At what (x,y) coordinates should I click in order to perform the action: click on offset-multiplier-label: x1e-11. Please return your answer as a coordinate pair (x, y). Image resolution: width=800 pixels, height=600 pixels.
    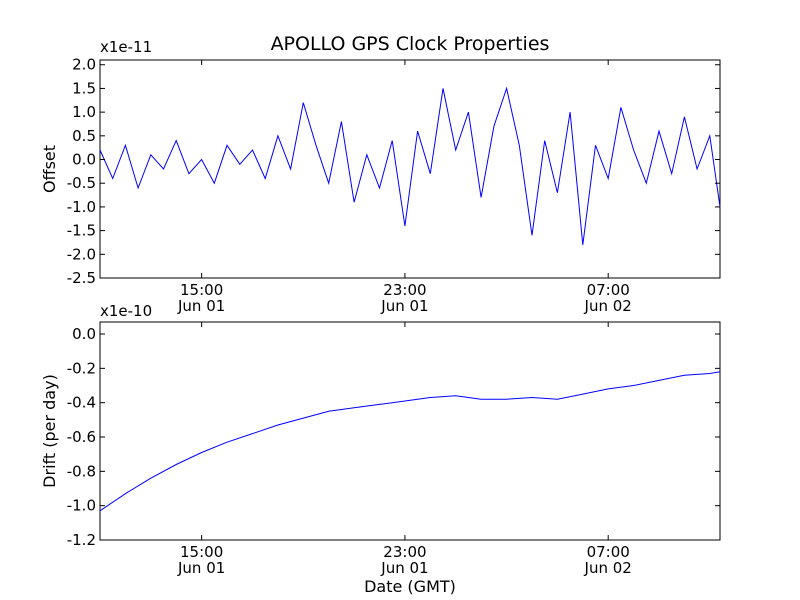
    Looking at the image, I should click on (126, 47).